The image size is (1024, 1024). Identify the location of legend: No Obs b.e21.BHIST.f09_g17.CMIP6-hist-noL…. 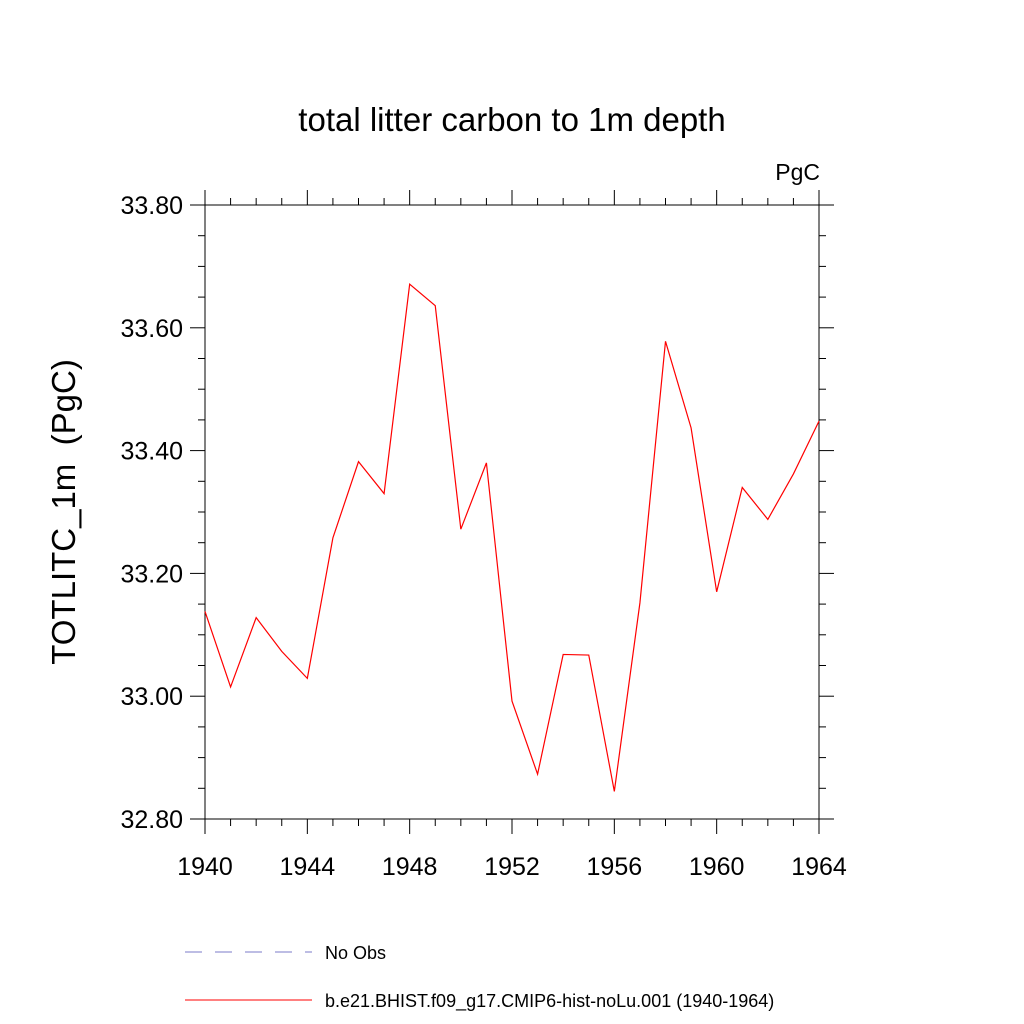
(479, 977).